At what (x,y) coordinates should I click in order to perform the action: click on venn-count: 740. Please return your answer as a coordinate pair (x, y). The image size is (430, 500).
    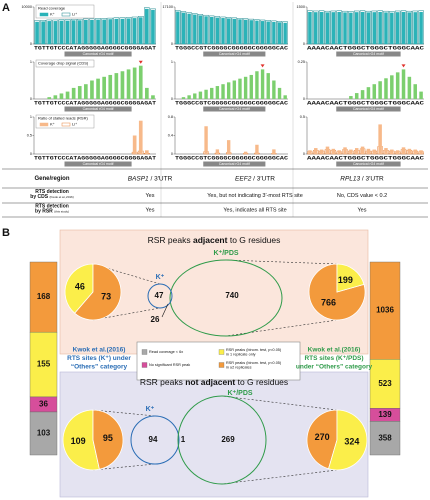
    Looking at the image, I should click on (232, 295).